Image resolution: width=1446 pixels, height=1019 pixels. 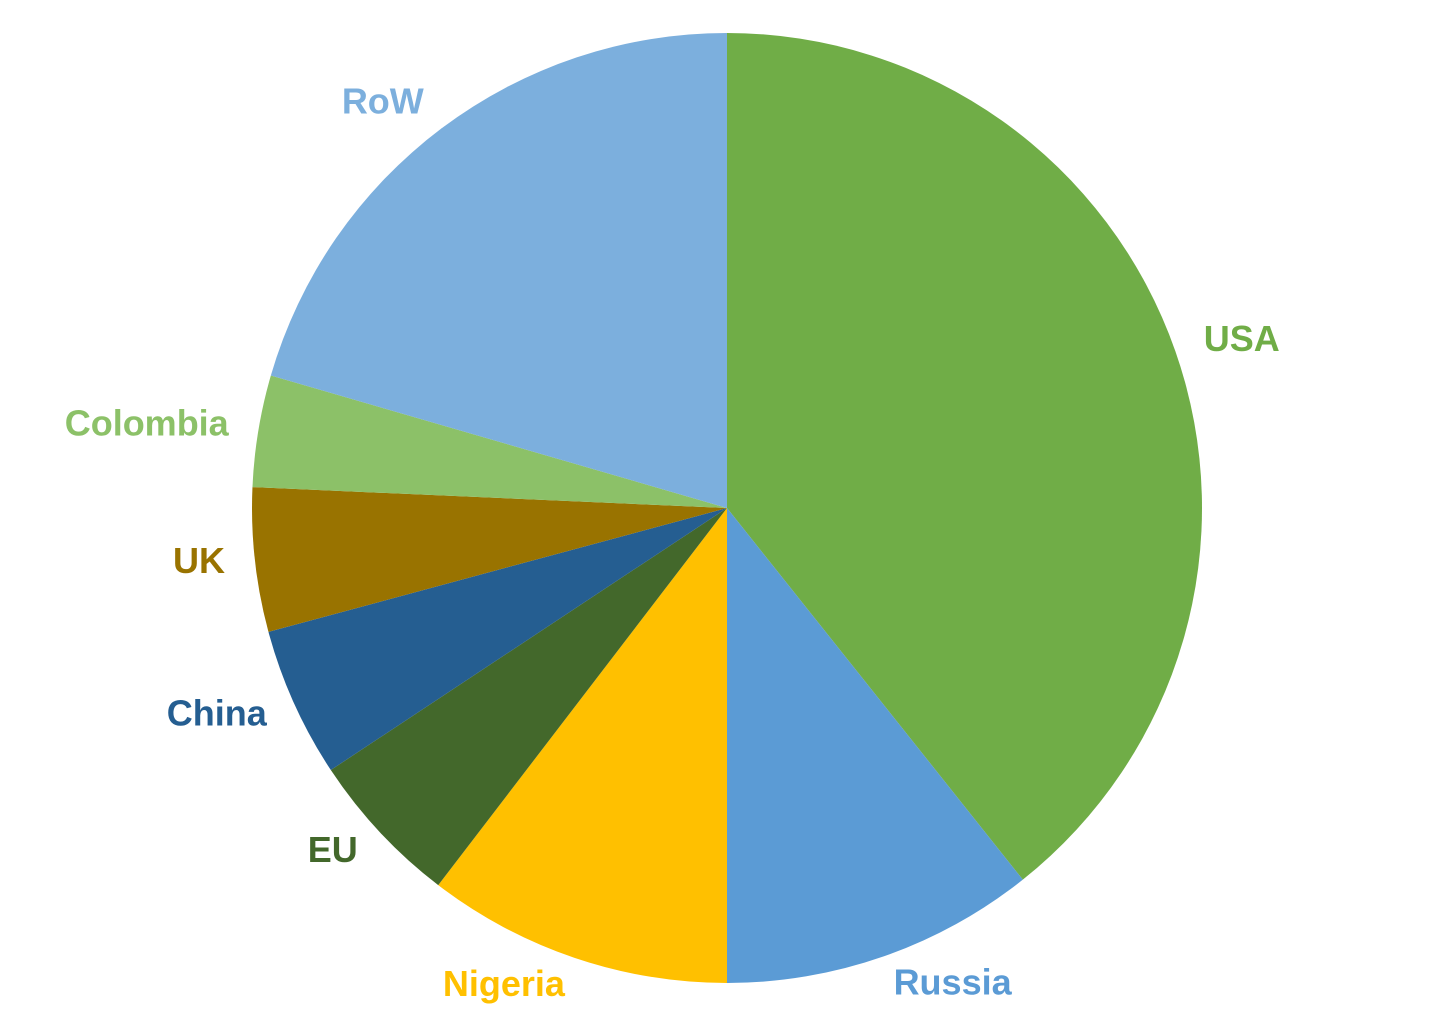 I want to click on slice-label: USA, so click(x=1242, y=338).